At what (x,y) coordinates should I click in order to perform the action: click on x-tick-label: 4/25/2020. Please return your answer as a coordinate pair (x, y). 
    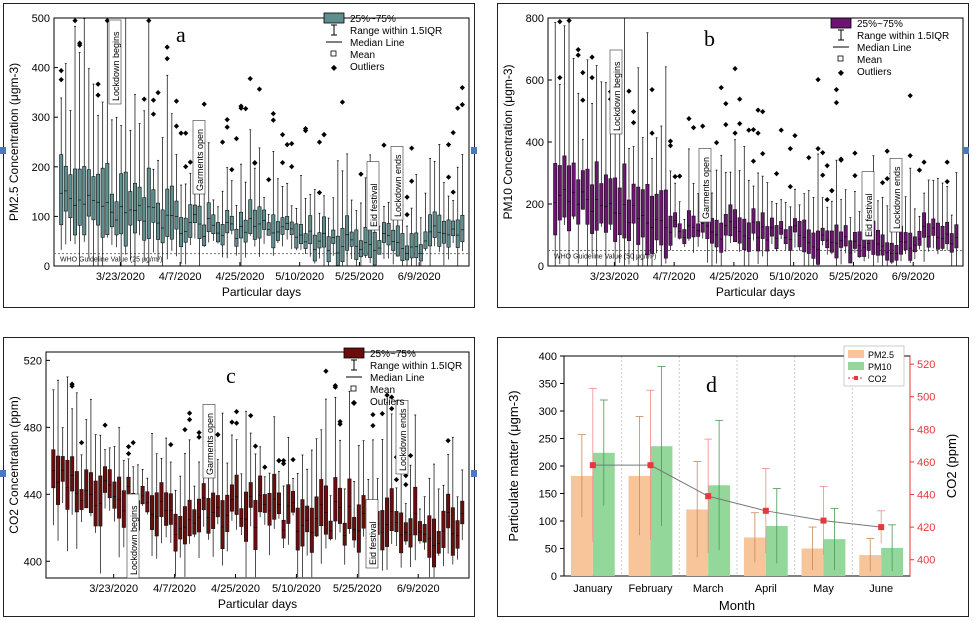
    Looking at the image, I should click on (235, 589).